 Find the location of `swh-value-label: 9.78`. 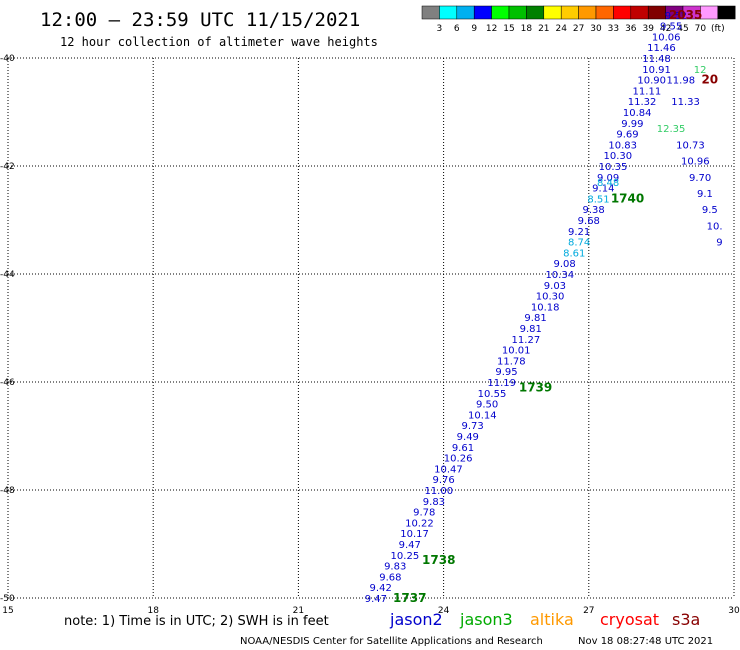

swh-value-label: 9.78 is located at coordinates (424, 513).